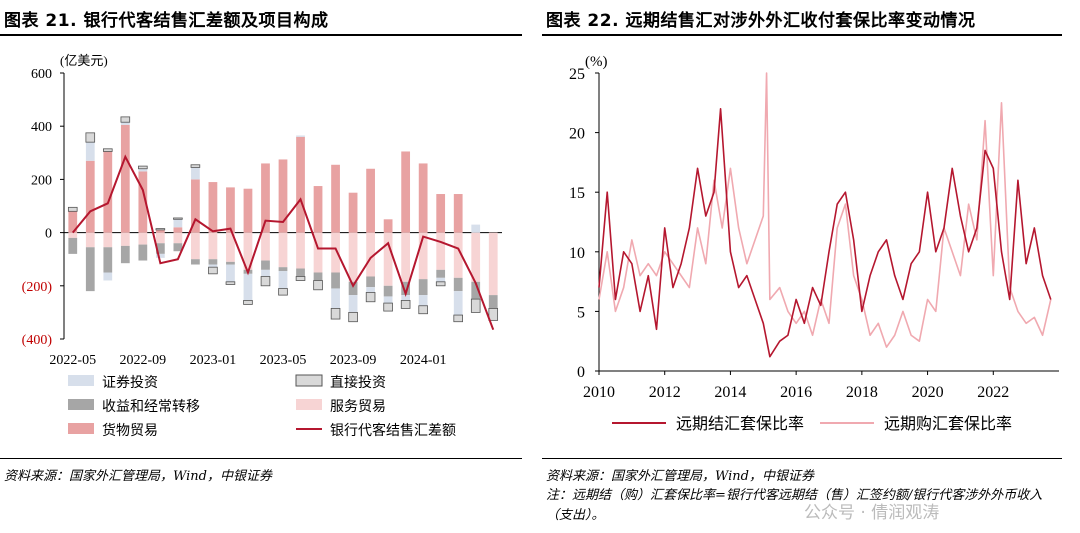 The image size is (1080, 533). I want to click on legend-label: 服务贸易, so click(358, 407).